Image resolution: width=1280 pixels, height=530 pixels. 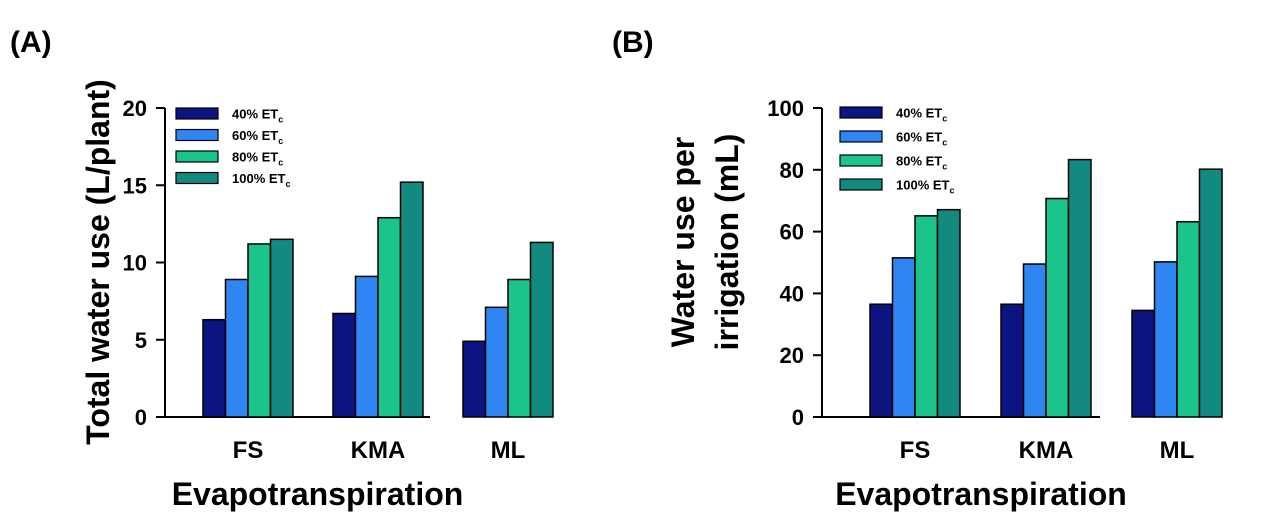 I want to click on y-tick-label: 15, so click(x=135, y=185).